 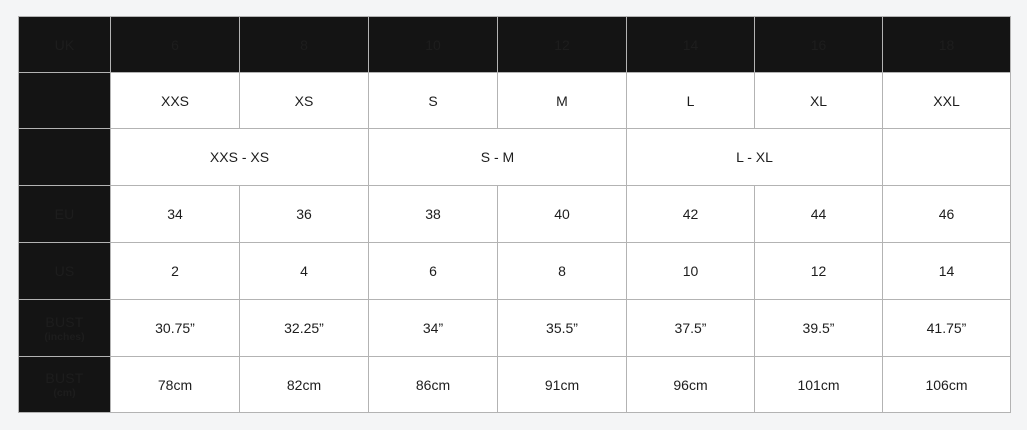 I want to click on cell-eu-8: 36, so click(x=304, y=214).